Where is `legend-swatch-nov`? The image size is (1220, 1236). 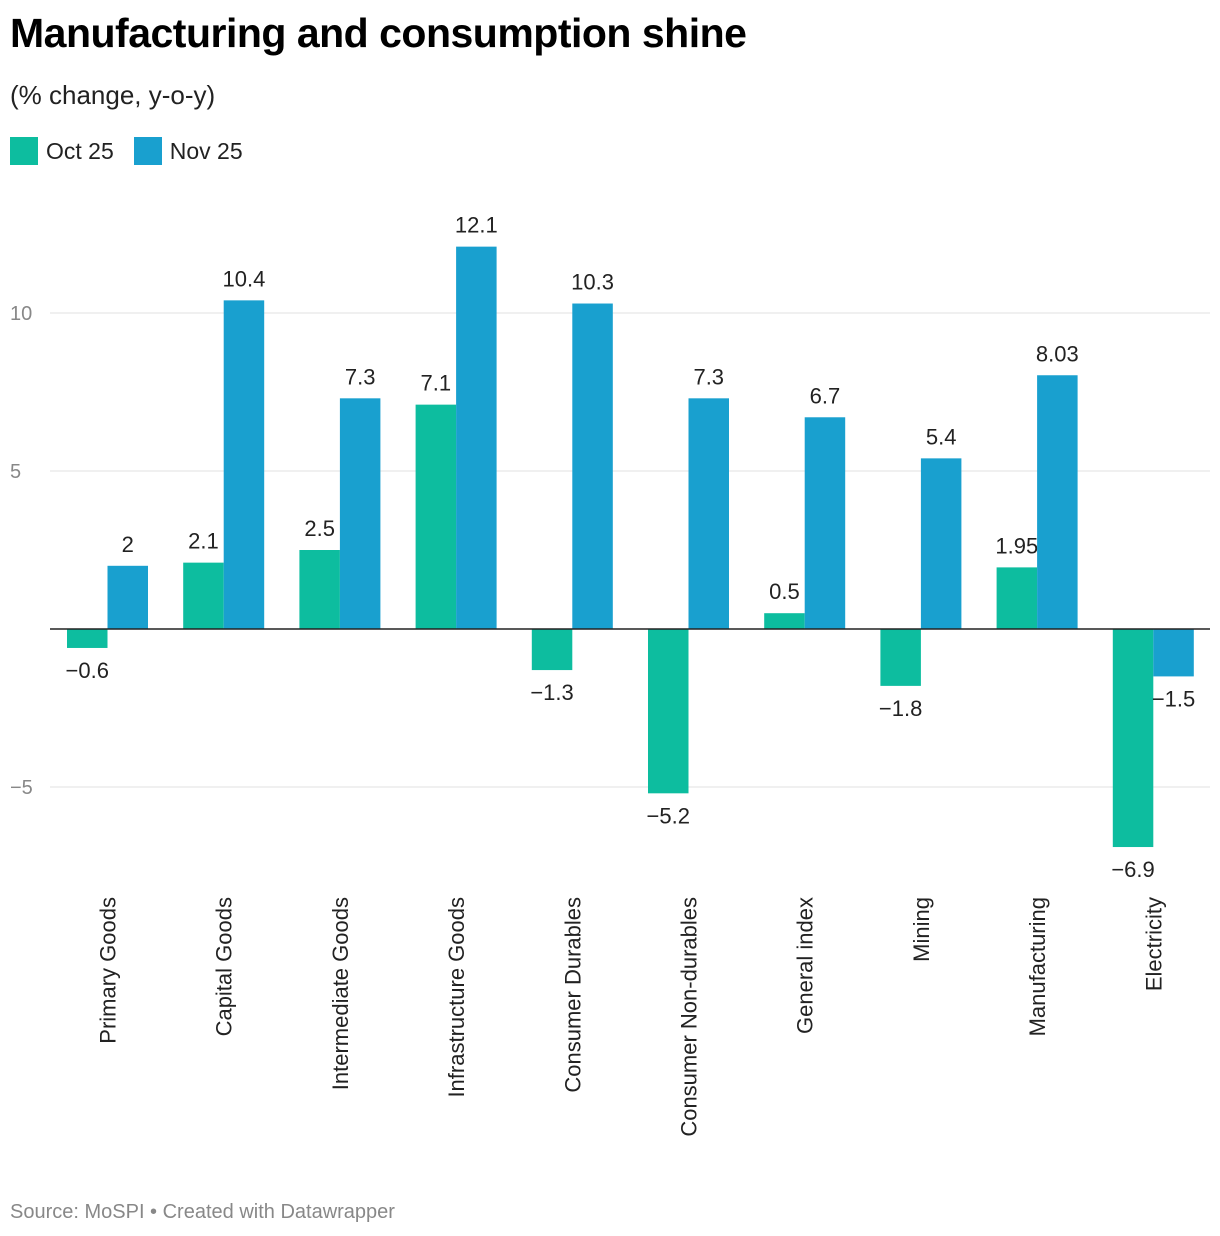
legend-swatch-nov is located at coordinates (147, 151).